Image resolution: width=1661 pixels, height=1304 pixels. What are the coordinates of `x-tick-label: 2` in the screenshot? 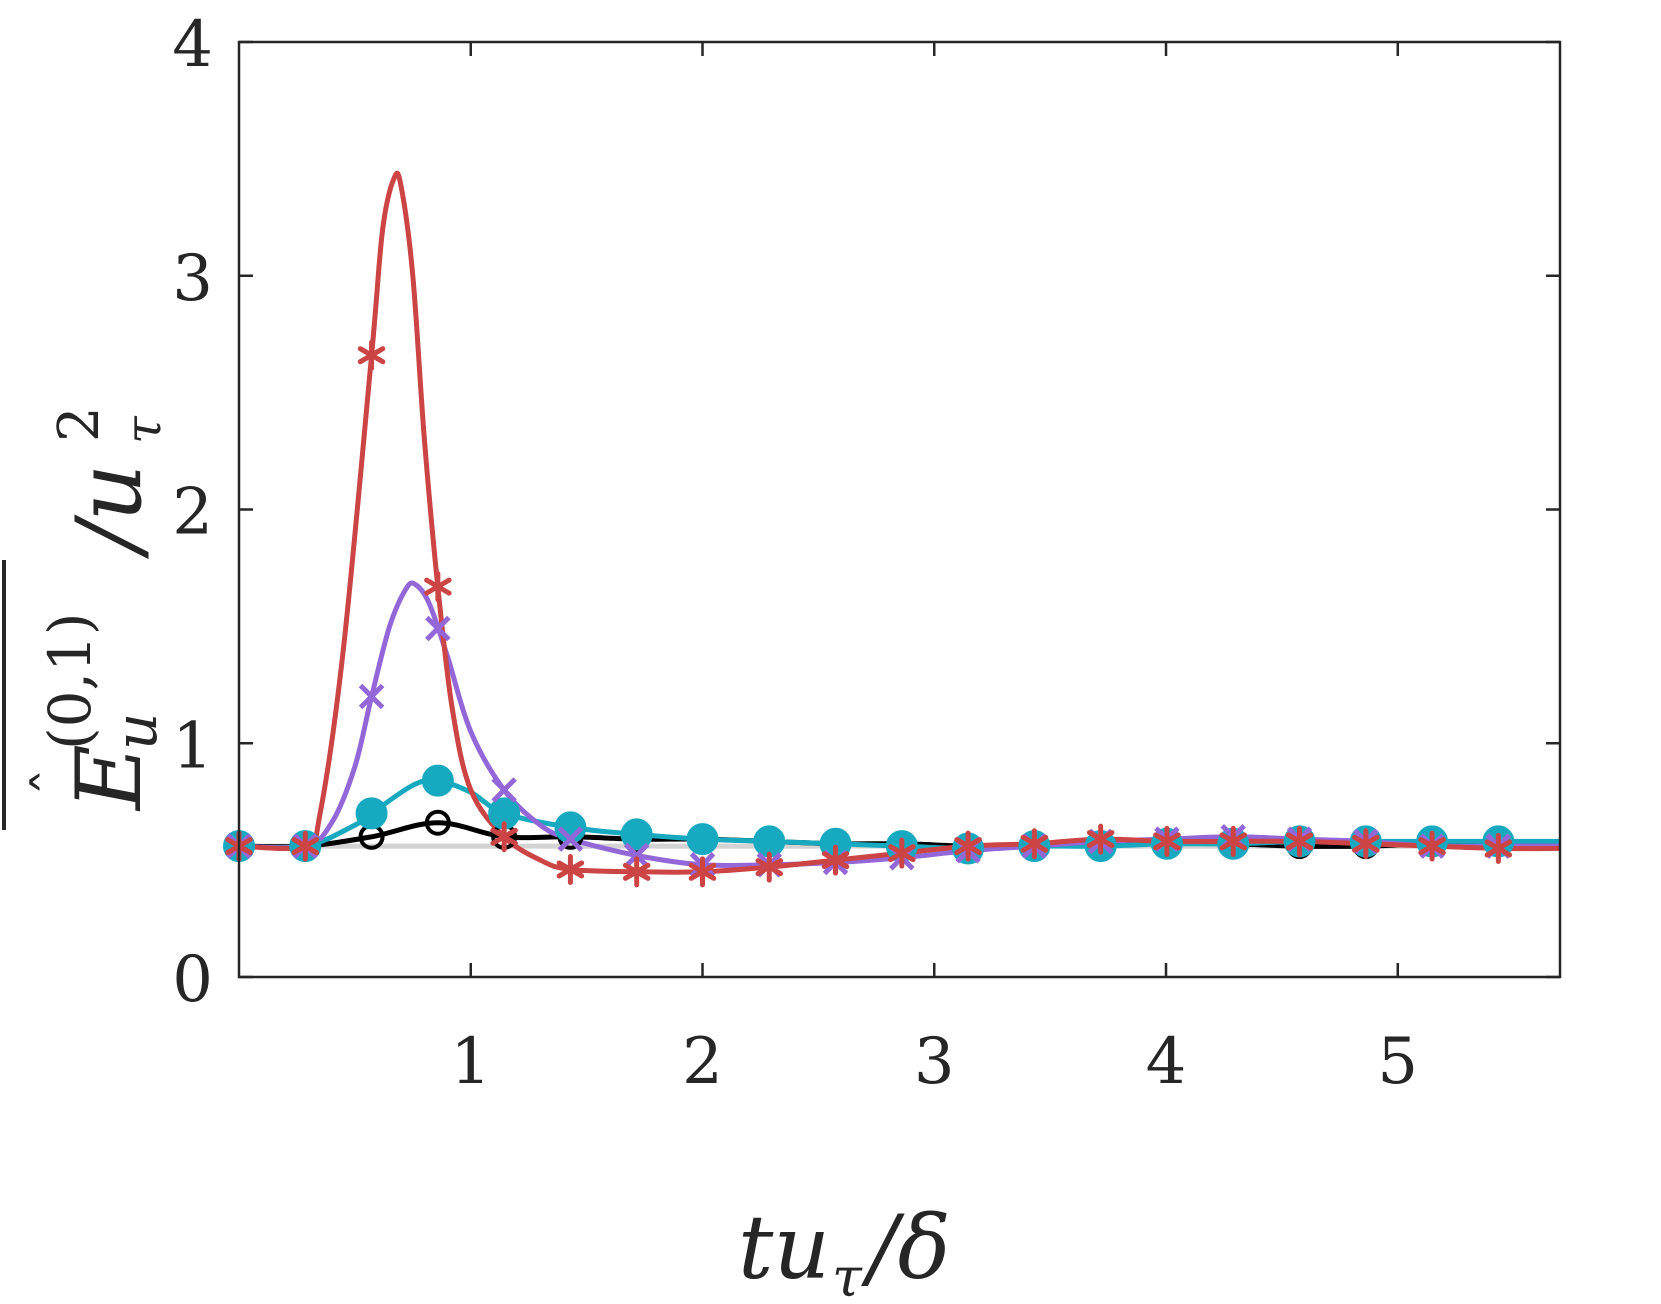 It's located at (702, 1062).